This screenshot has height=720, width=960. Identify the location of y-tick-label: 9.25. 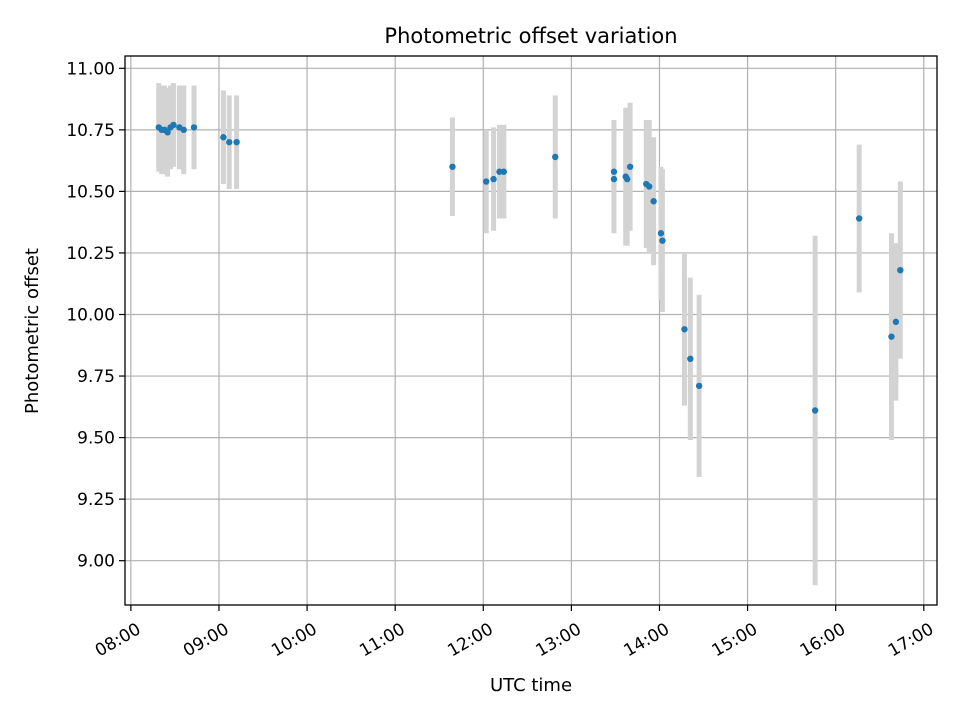
(96, 500).